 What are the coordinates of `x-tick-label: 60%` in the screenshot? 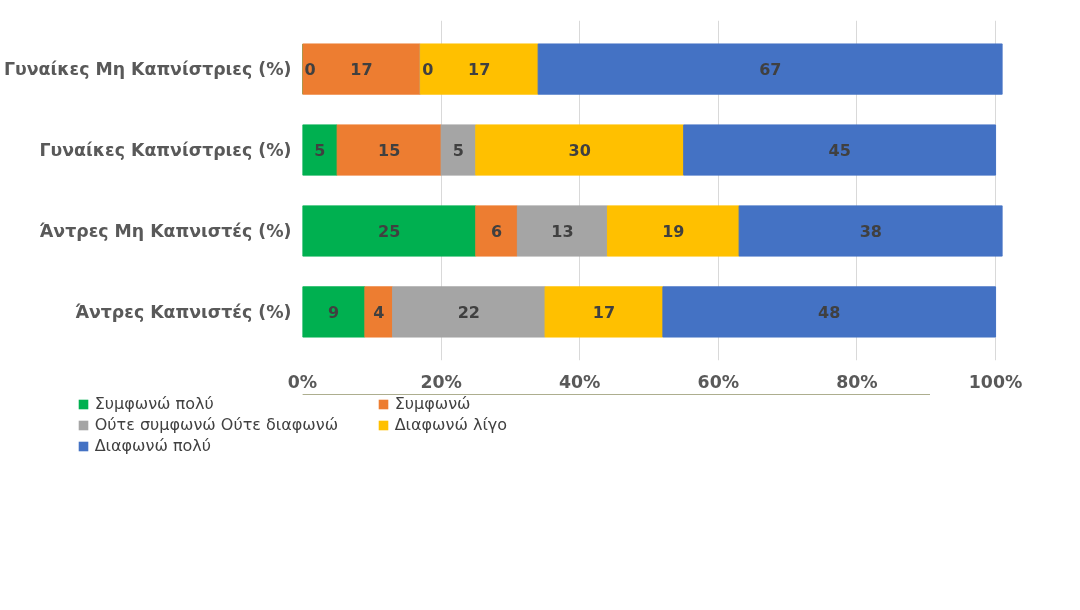 It's located at (718, 381).